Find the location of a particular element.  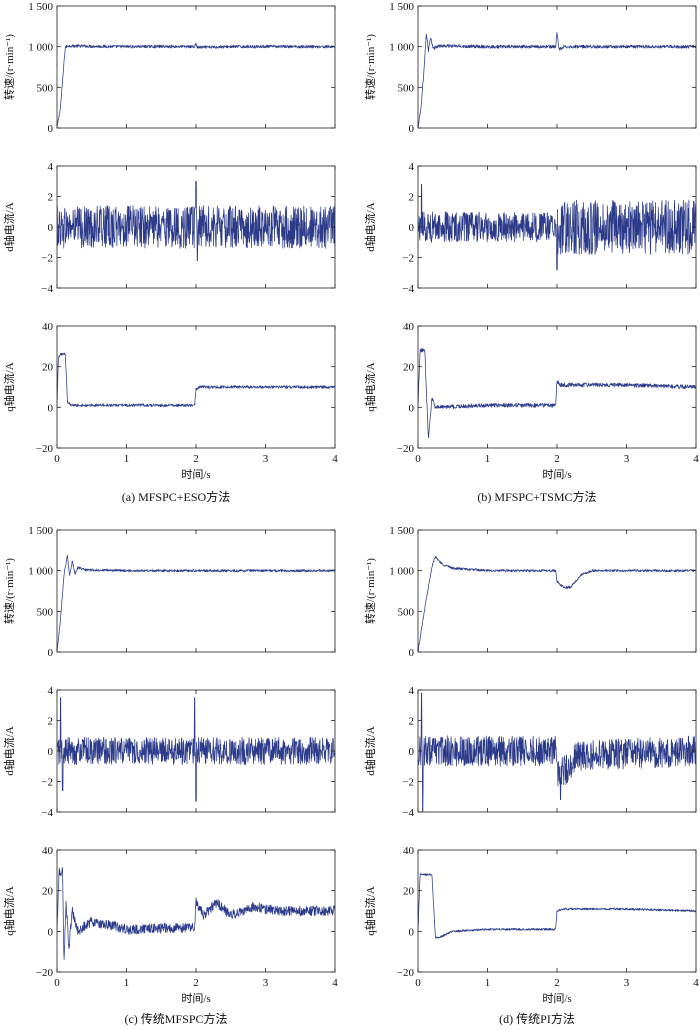

subplot-d-2: −4 −2 0 2 4 d轴电流/A is located at coordinates (530, 752).